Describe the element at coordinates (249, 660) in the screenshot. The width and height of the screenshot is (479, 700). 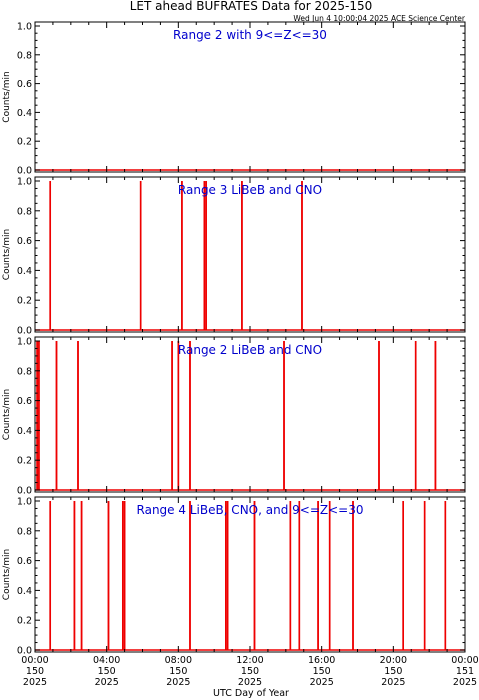
I see `x-tick-time: 12:00` at that location.